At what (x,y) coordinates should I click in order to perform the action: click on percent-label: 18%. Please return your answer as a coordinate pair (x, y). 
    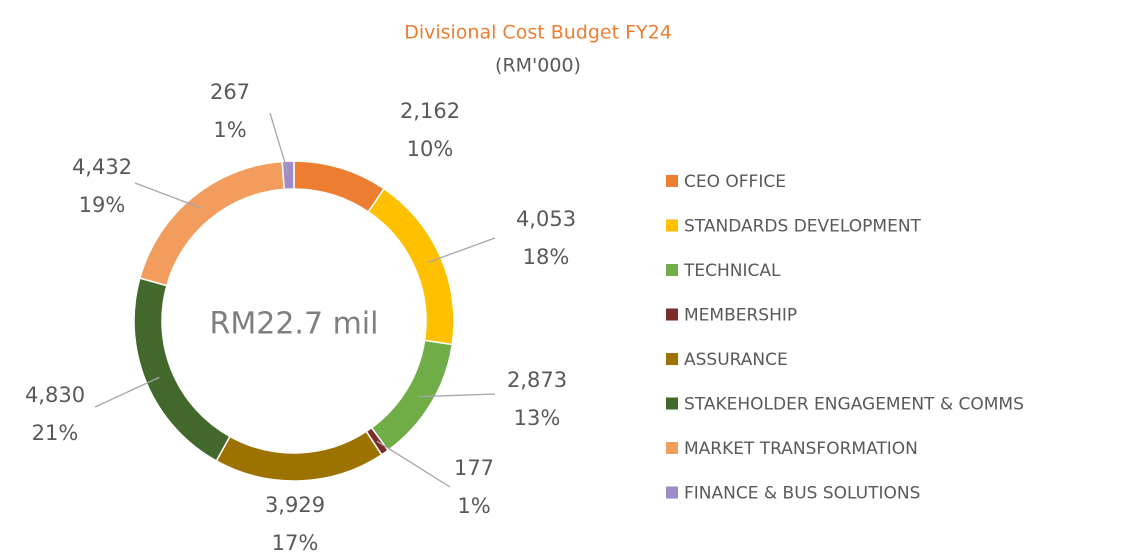
    Looking at the image, I should click on (546, 257).